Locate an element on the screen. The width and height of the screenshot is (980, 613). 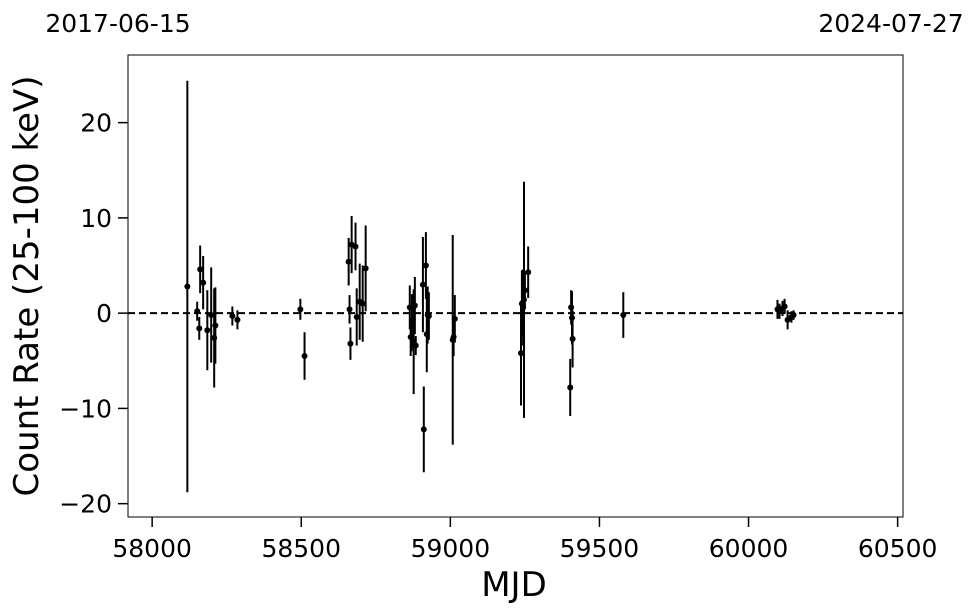
x-tick-label: 58000 is located at coordinates (152, 548).